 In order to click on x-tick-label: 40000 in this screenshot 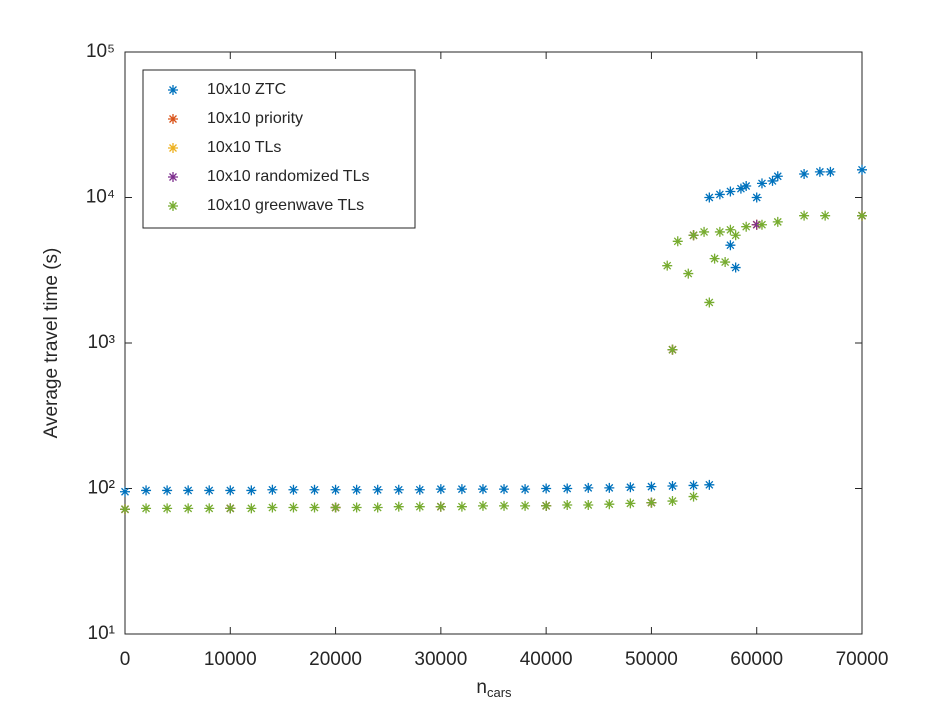, I will do `click(546, 659)`.